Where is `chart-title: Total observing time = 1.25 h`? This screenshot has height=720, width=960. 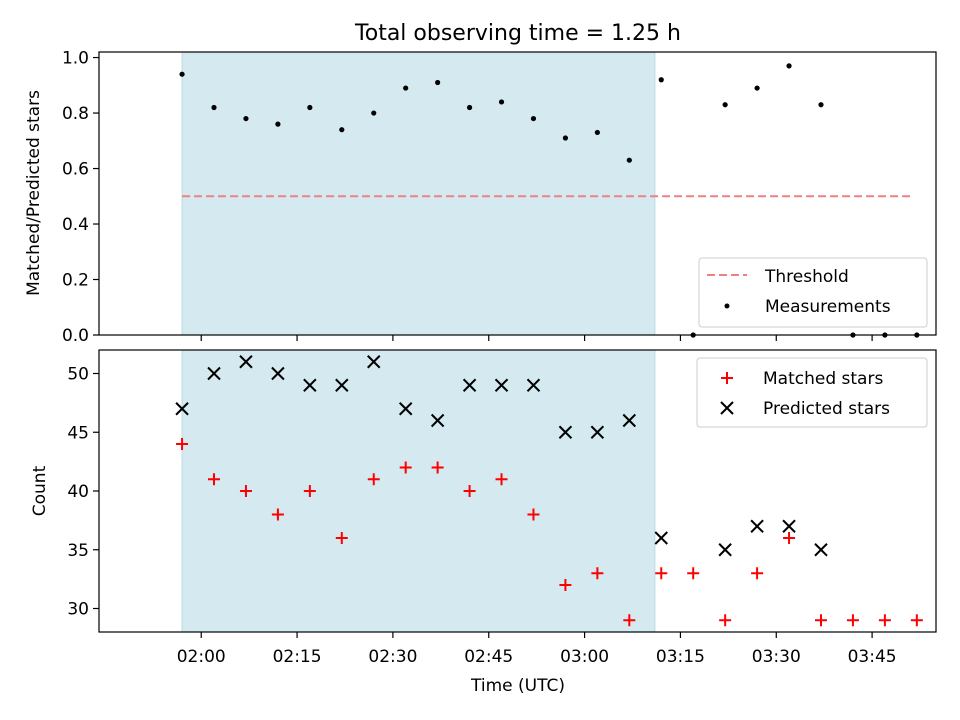
chart-title: Total observing time = 1.25 h is located at coordinates (517, 33).